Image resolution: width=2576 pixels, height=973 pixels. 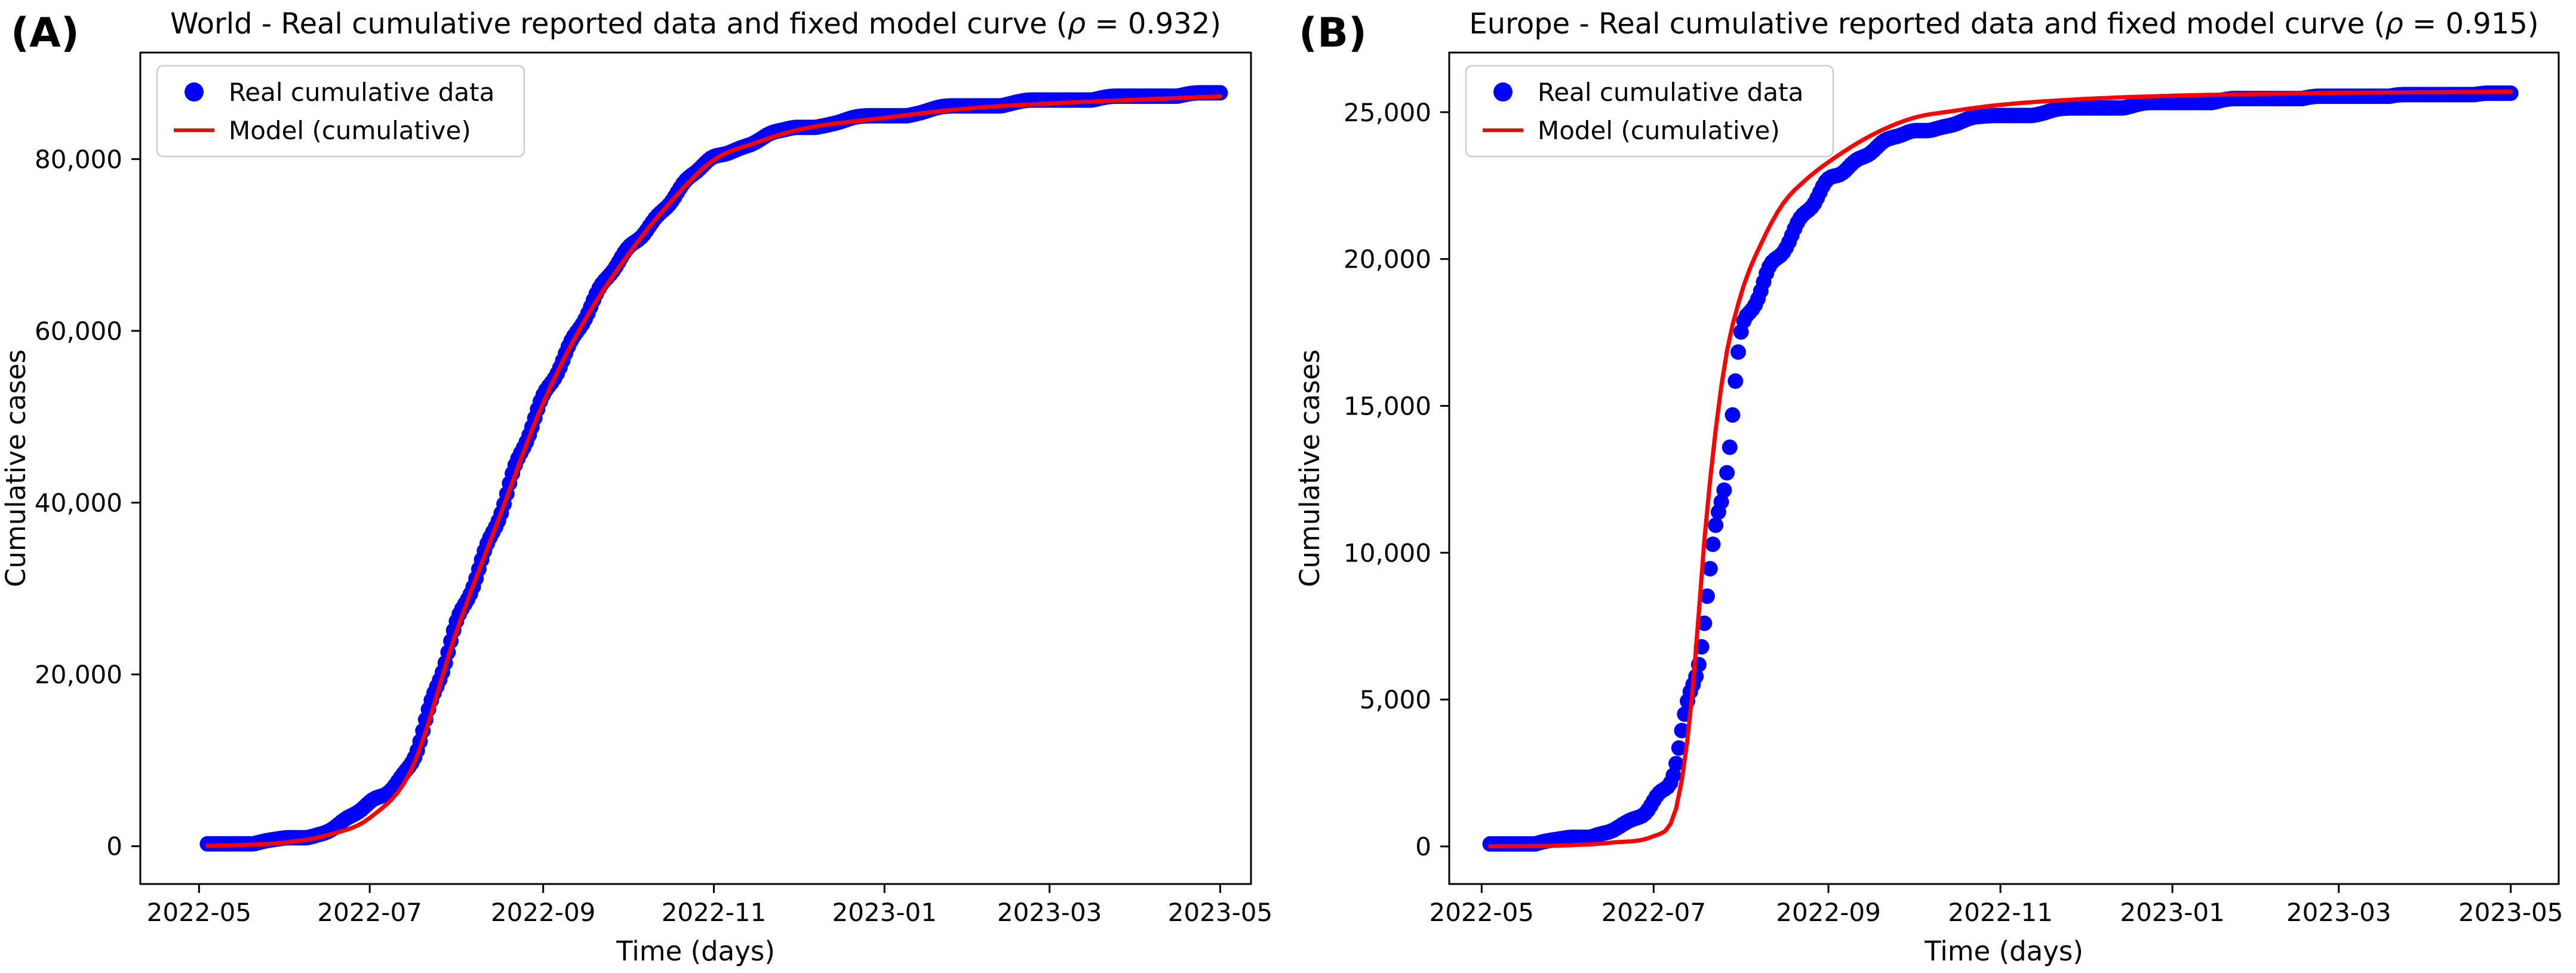 What do you see at coordinates (1396, 479) in the screenshot?
I see `y-axis-ticks: 0 5,000 10,000 15,000 20,000 25,000` at bounding box center [1396, 479].